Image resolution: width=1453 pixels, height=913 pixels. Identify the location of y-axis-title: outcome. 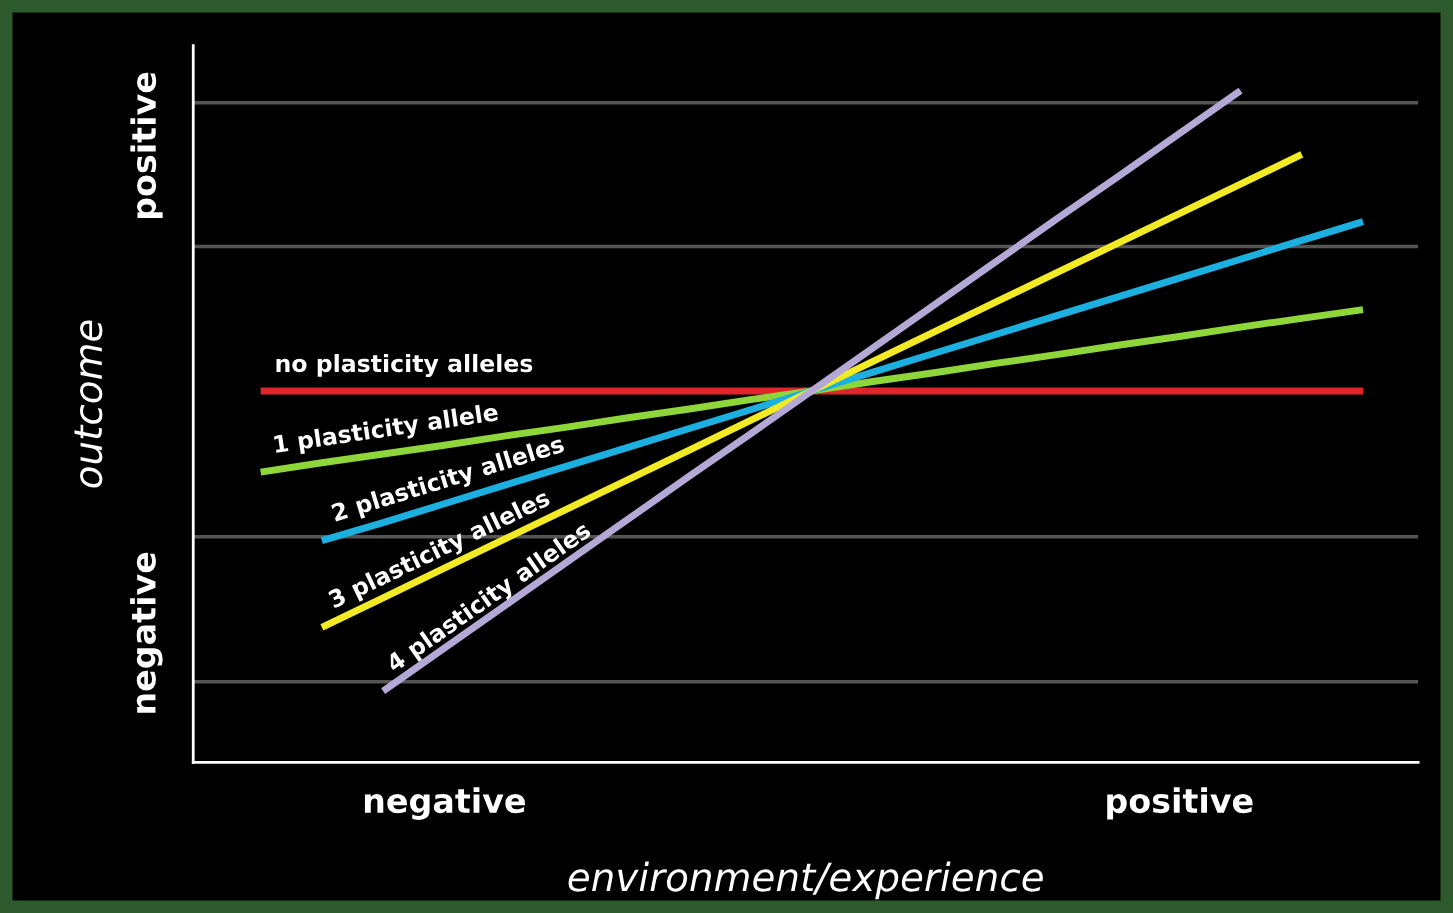
(88, 404).